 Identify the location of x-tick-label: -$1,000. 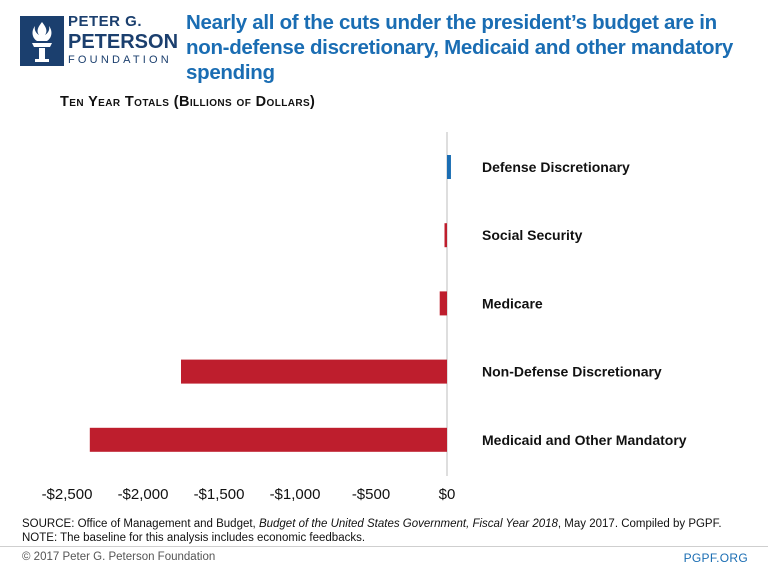
(295, 494).